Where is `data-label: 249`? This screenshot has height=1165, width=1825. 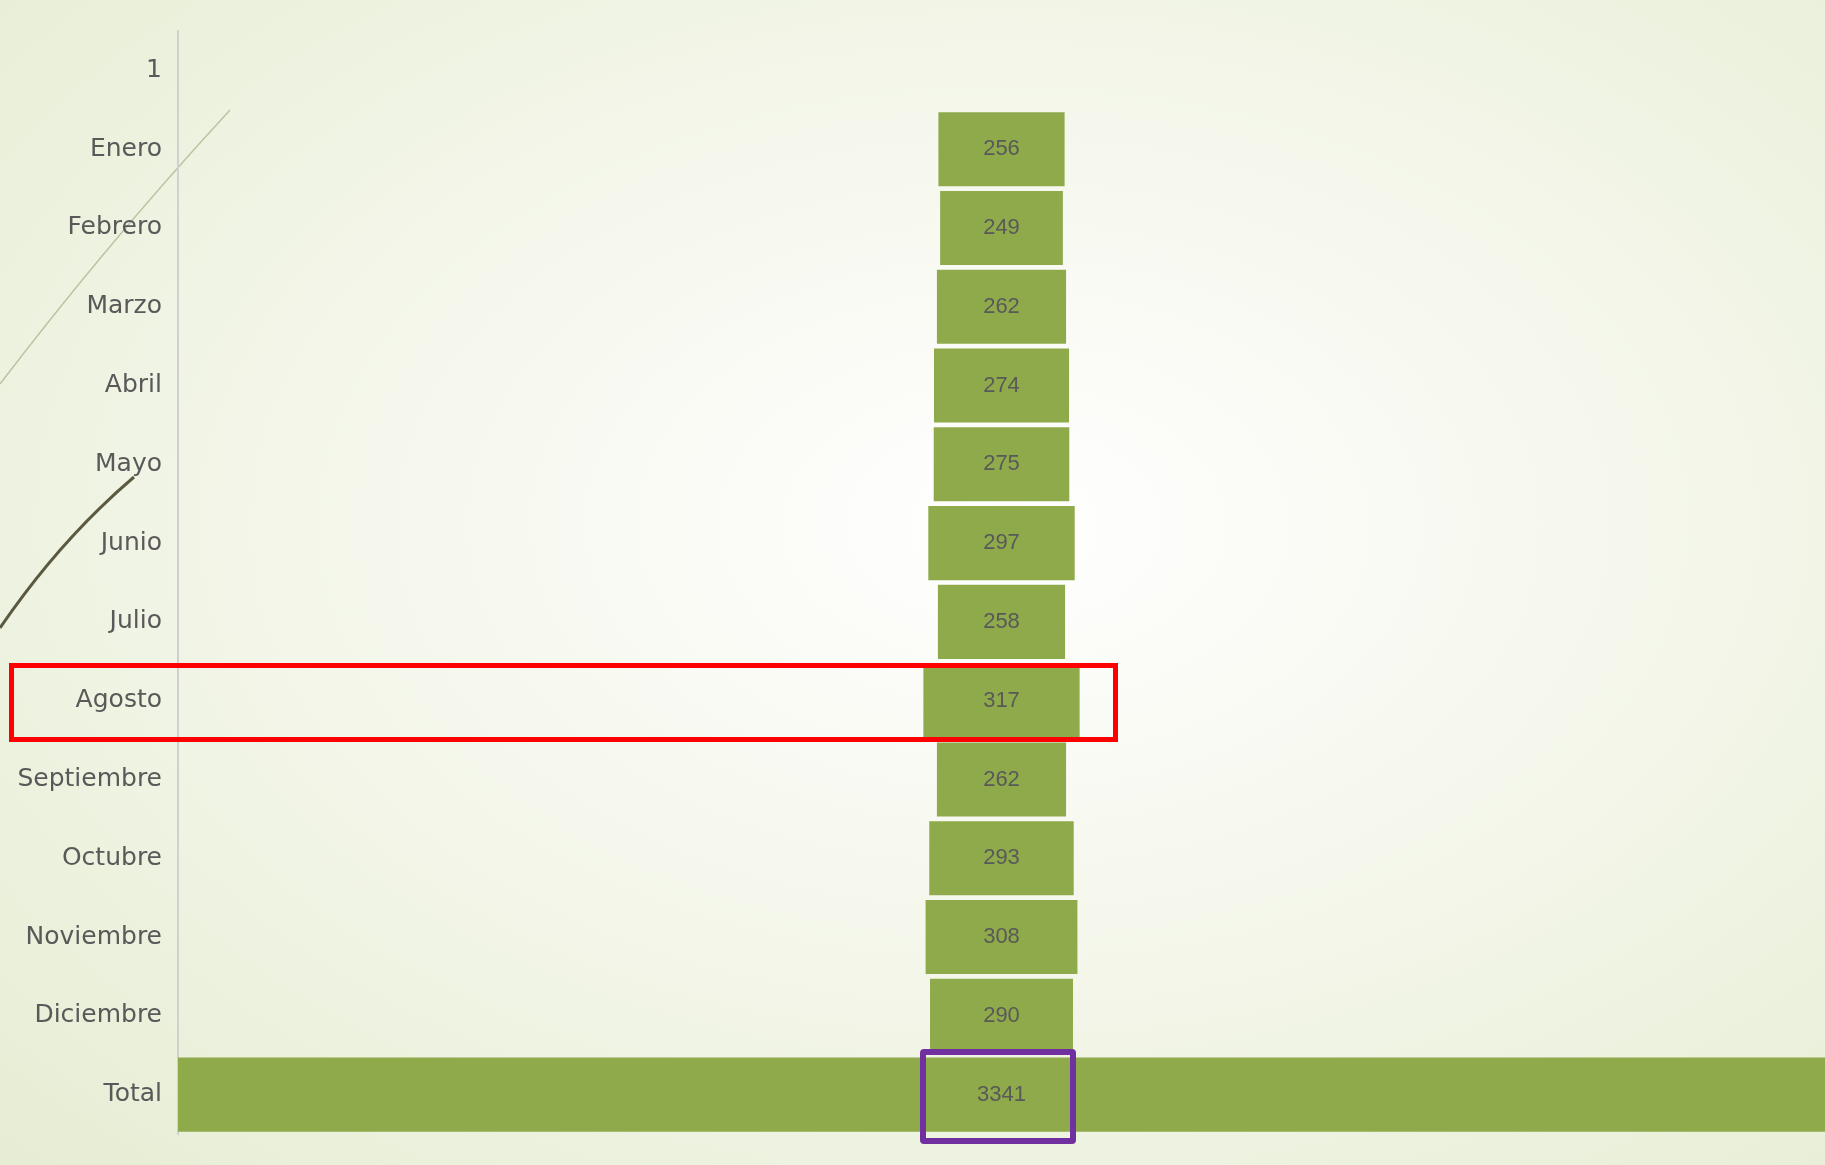
data-label: 249 is located at coordinates (1001, 227).